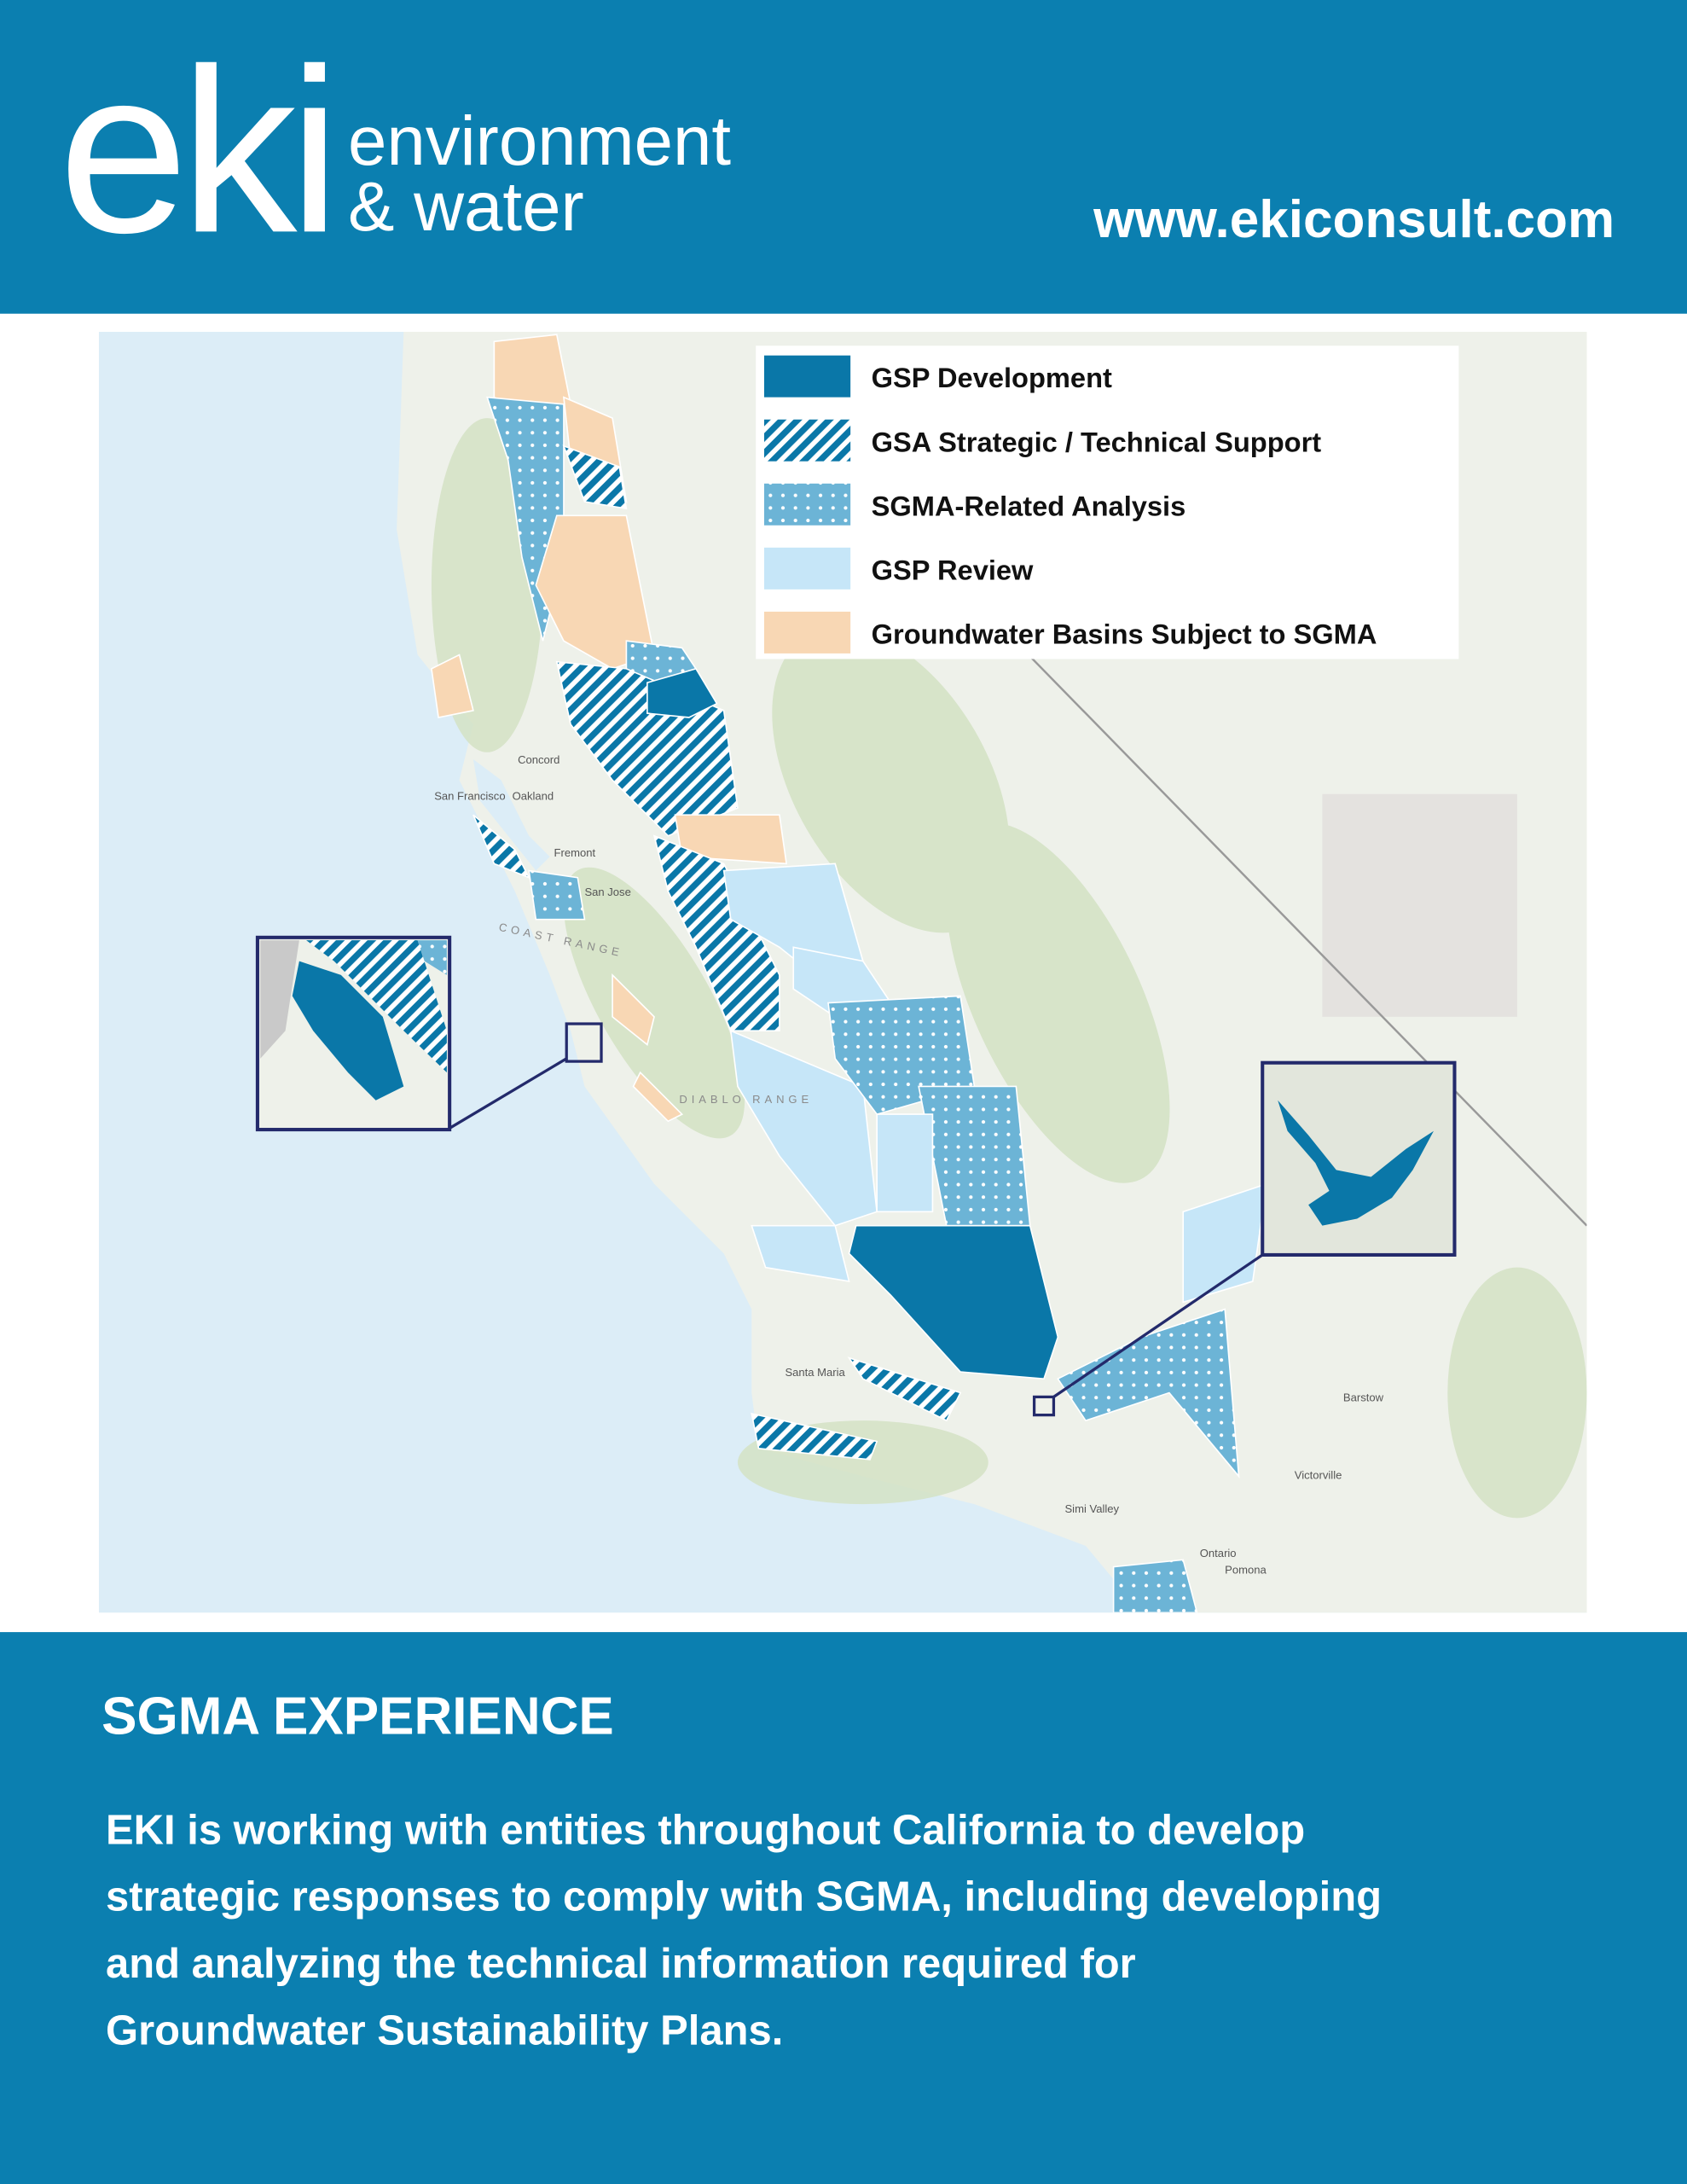 The height and width of the screenshot is (2184, 1687). Describe the element at coordinates (1354, 219) in the screenshot. I see `website-url: www.ekiconsult.com` at that location.